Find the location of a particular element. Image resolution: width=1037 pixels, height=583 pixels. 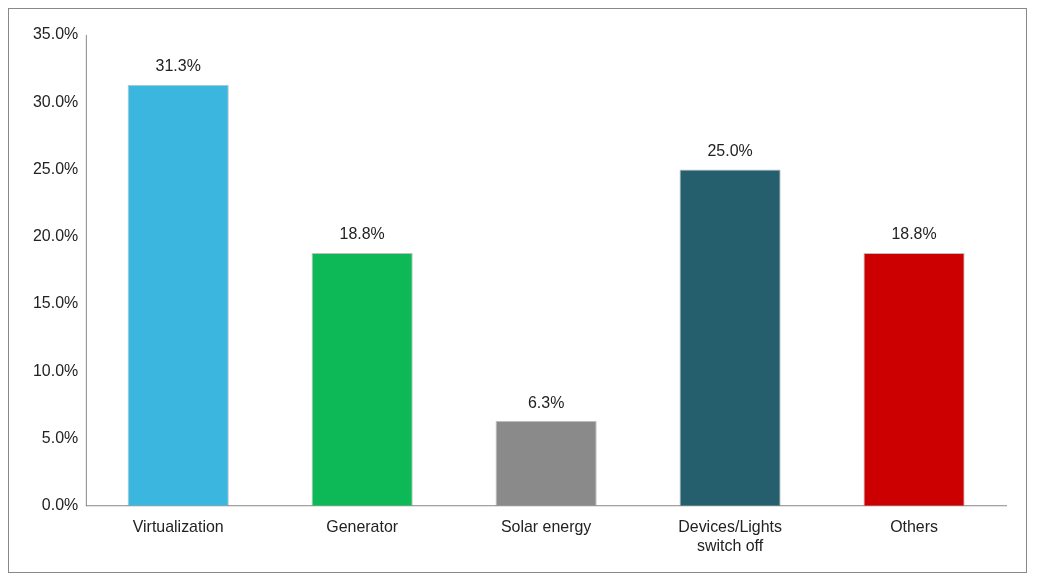

y-tick-label: 0.0% is located at coordinates (60, 505).